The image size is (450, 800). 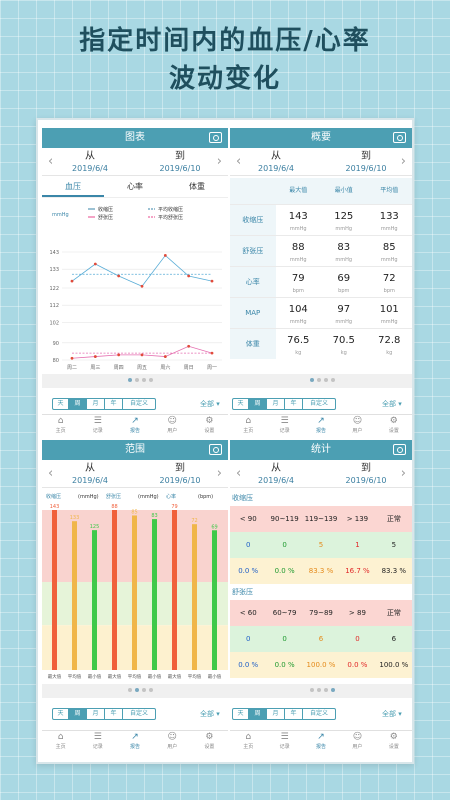 I want to click on pagination-dots-left, so click(x=140, y=690).